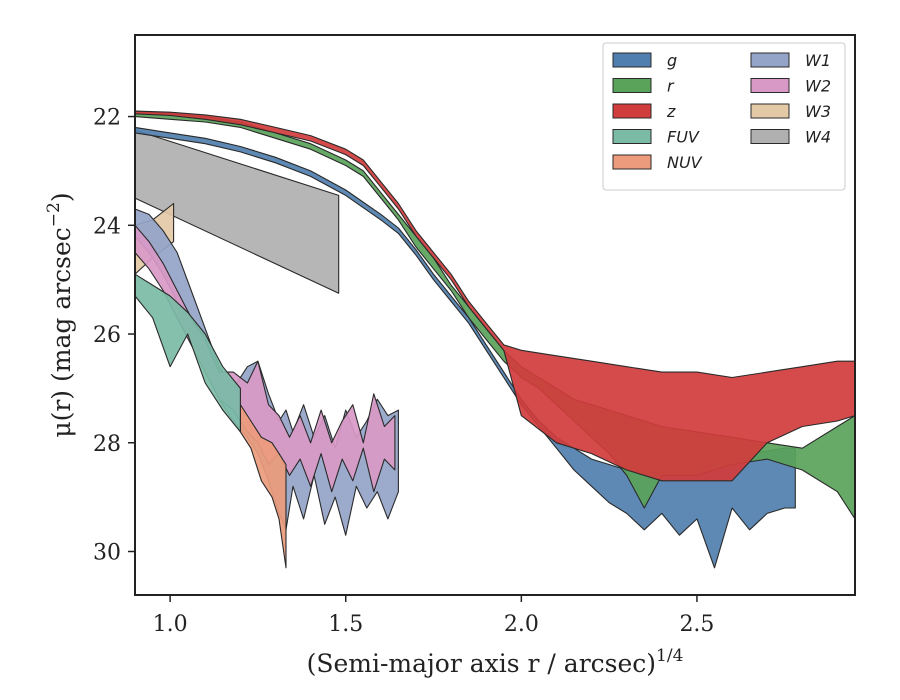  What do you see at coordinates (345, 624) in the screenshot?
I see `x-tick-label: 1.5` at bounding box center [345, 624].